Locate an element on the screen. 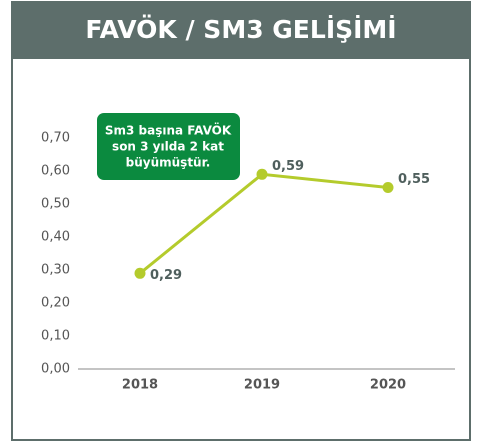 The height and width of the screenshot is (448, 483). value-label: 0,55 is located at coordinates (414, 179).